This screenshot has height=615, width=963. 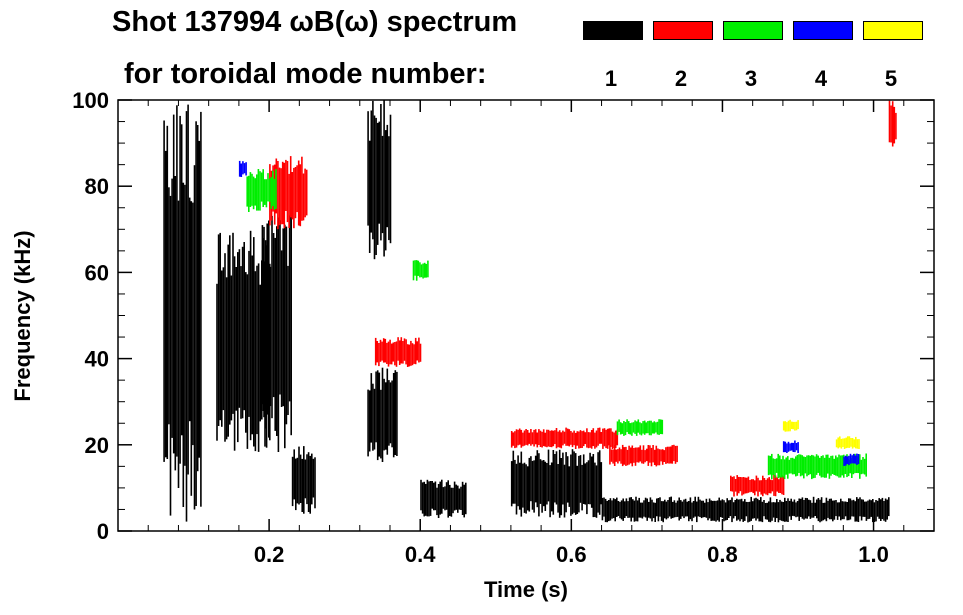 I want to click on legend-label-mode-2: 2, so click(x=681, y=78).